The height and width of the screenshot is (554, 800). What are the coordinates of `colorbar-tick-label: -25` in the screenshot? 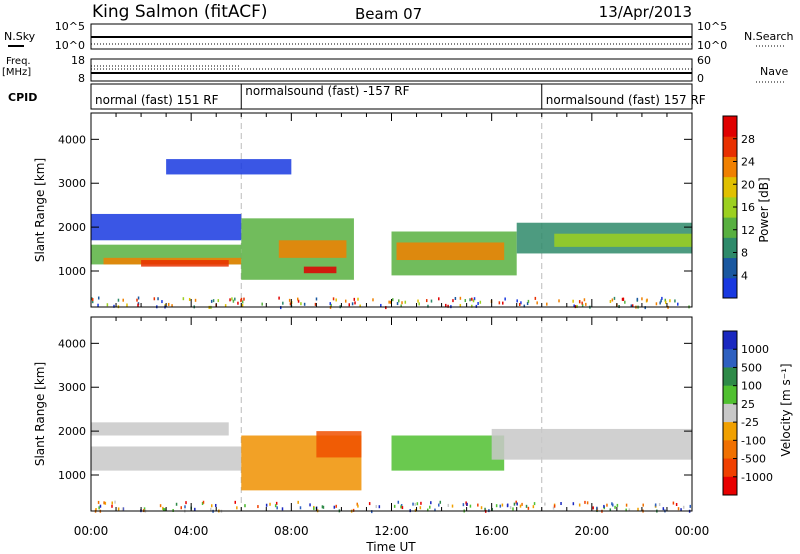 It's located at (750, 422).